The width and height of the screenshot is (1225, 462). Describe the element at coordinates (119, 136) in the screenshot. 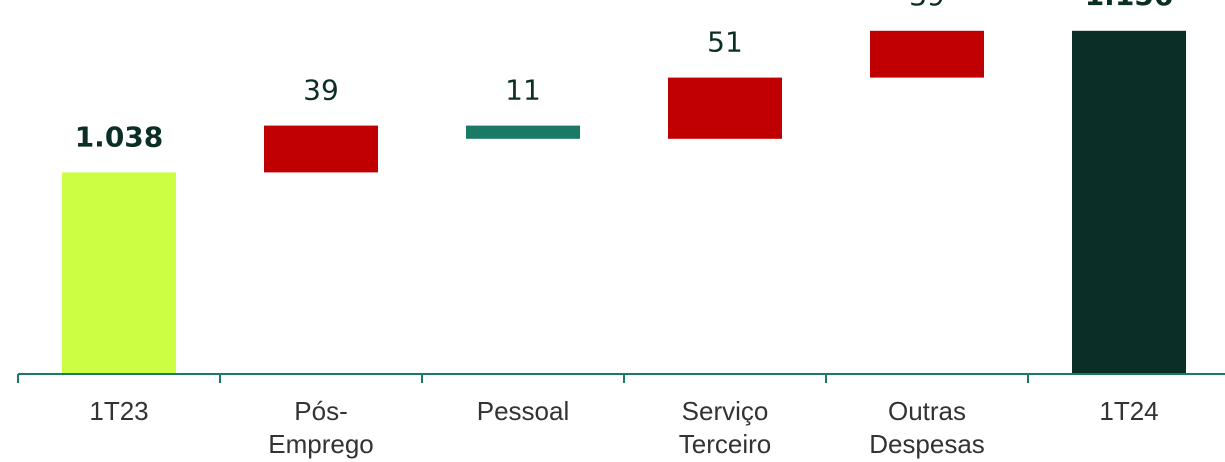

I see `value-label-1: 1.038` at that location.